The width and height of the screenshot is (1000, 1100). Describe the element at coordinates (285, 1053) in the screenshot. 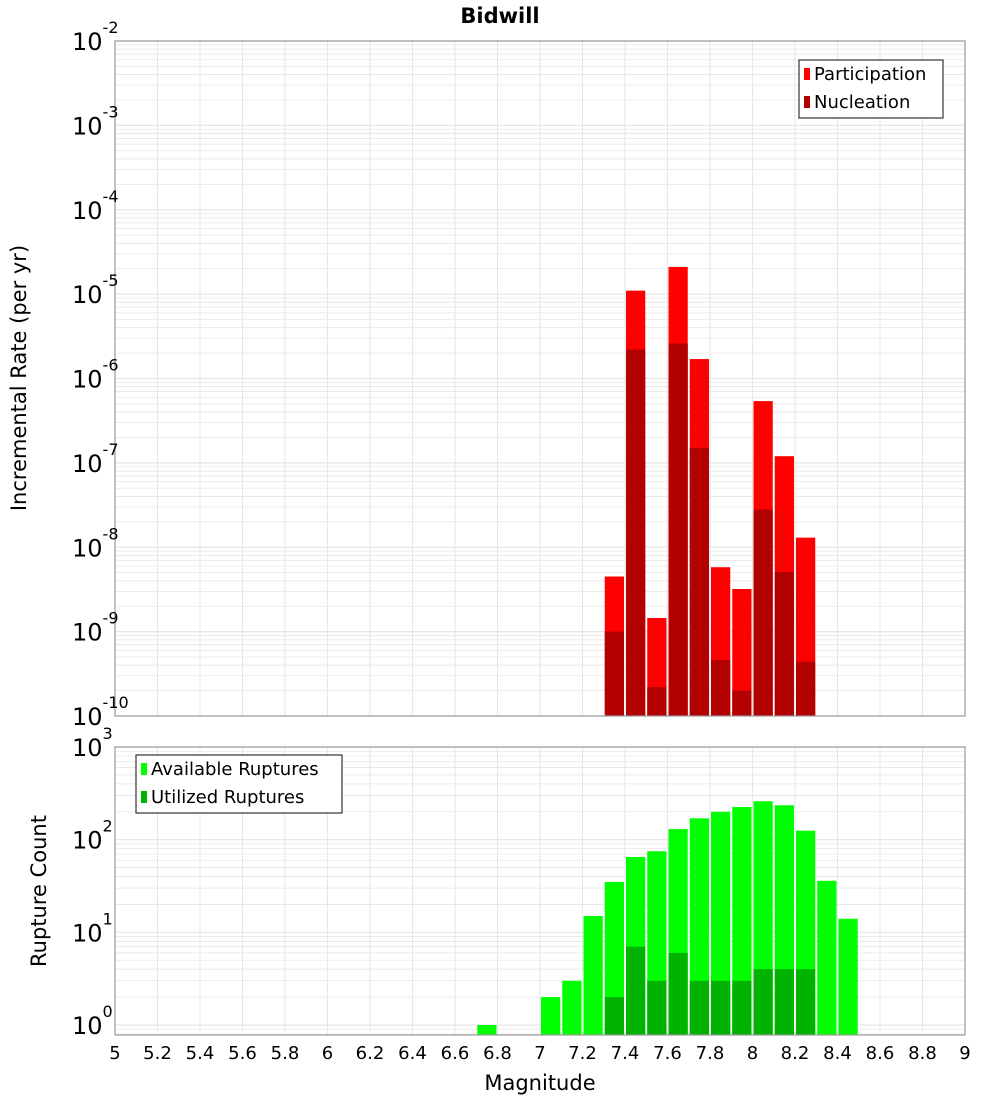

I see `x-tick-label: 5.8` at that location.